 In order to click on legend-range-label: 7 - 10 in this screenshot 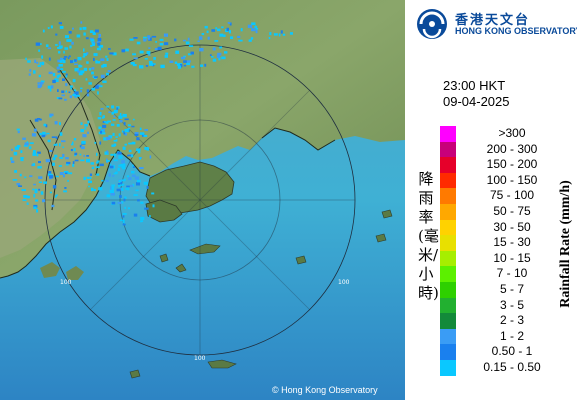, I will do `click(512, 273)`.